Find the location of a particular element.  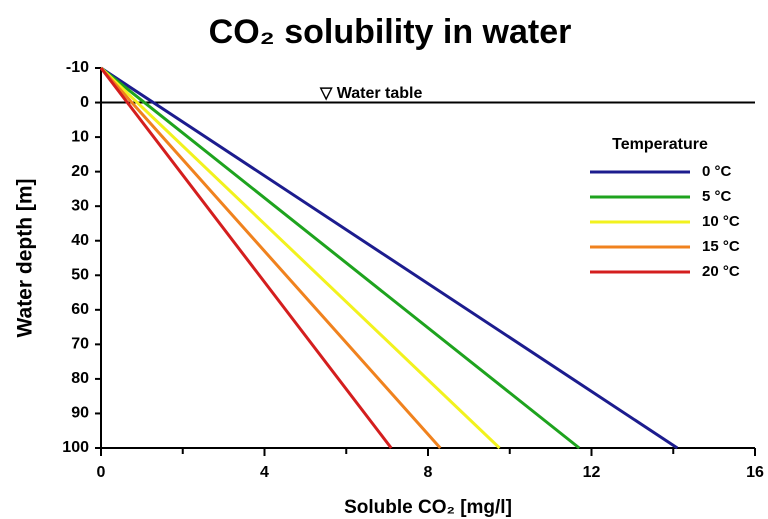

legend-label: 0 °C is located at coordinates (717, 171).